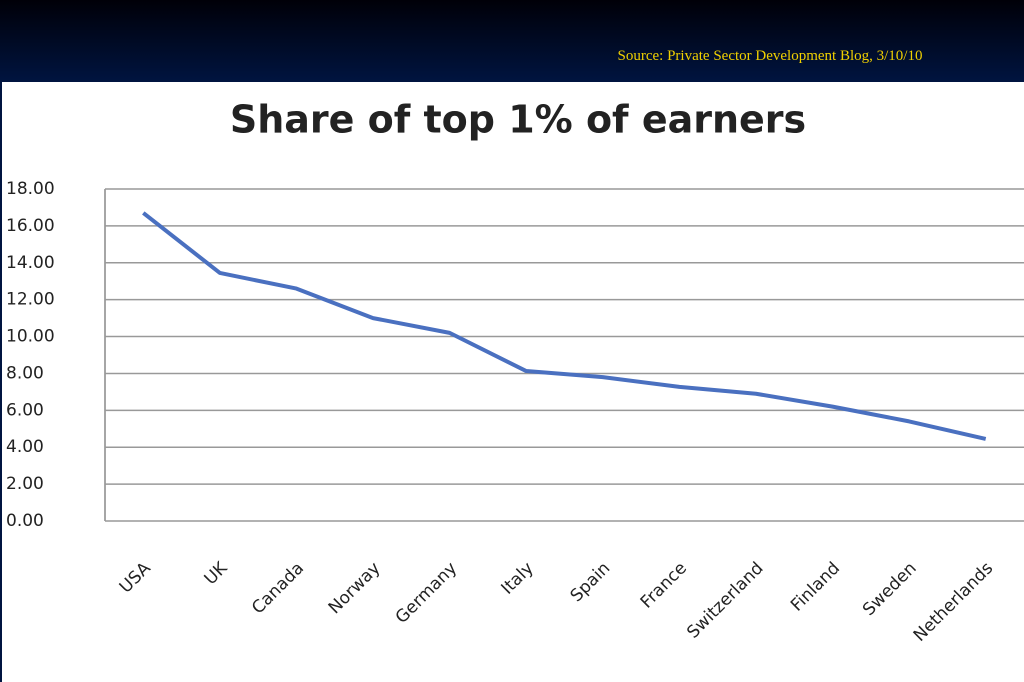 Image resolution: width=1024 pixels, height=682 pixels. What do you see at coordinates (30, 337) in the screenshot?
I see `y-tick-label: 10.00` at bounding box center [30, 337].